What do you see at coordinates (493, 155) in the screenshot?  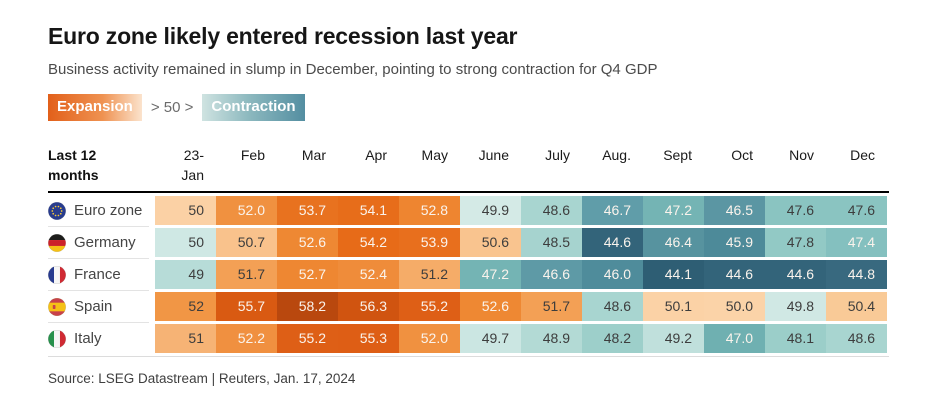 I see `column-header-june: June` at bounding box center [493, 155].